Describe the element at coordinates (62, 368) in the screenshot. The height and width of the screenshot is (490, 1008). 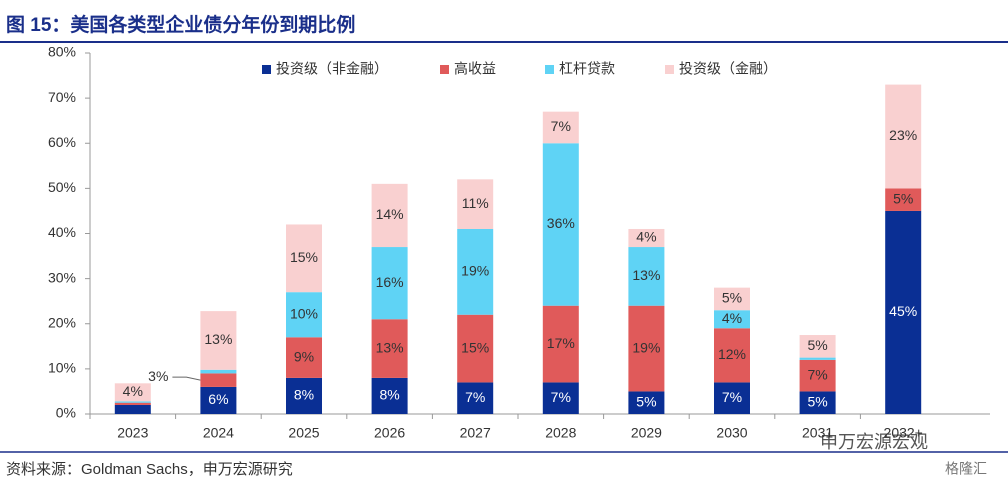
I see `y-tick-label: 10%` at that location.